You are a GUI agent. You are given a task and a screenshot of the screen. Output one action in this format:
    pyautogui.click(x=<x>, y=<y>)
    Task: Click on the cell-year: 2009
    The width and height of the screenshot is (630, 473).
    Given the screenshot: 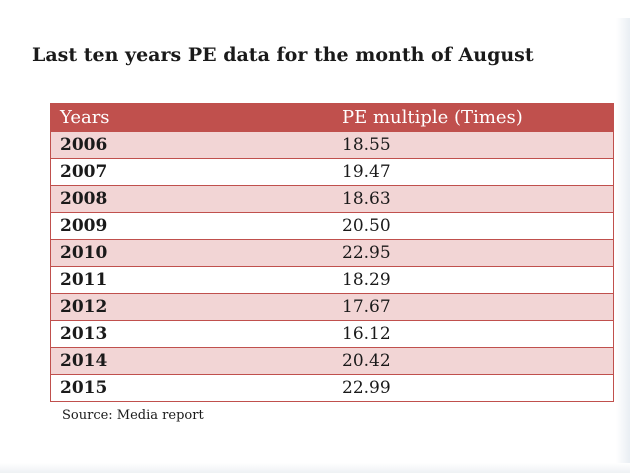 What is the action you would take?
    pyautogui.click(x=191, y=226)
    